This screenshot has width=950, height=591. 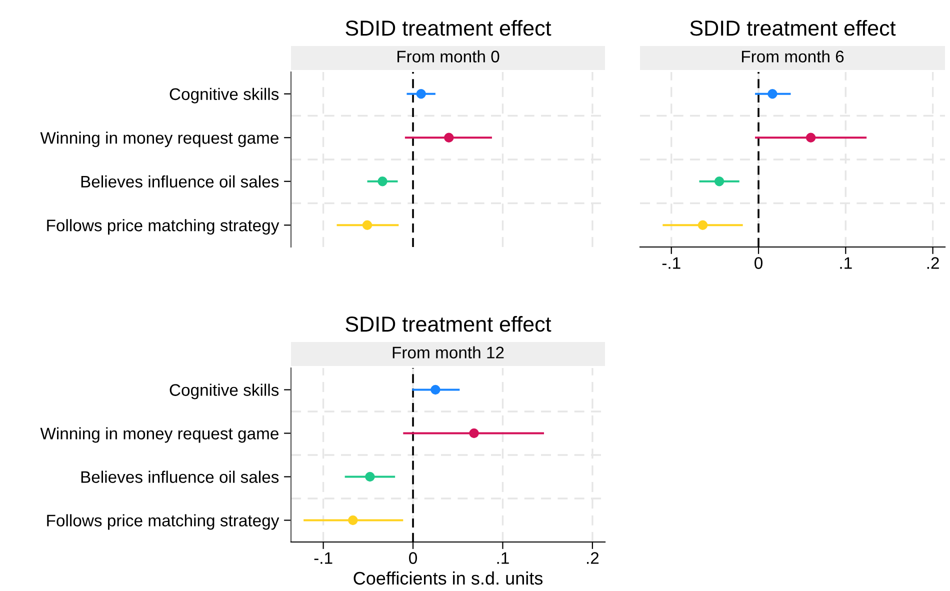 I want to click on chart-subtitle: From month 6, so click(x=793, y=56).